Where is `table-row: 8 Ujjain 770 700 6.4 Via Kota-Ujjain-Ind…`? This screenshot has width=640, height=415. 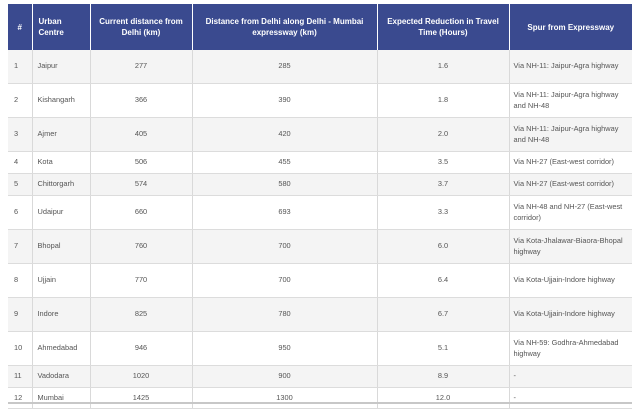
table-row: 8 Ujjain 770 700 6.4 Via Kota-Ujjain-Ind… is located at coordinates (320, 280).